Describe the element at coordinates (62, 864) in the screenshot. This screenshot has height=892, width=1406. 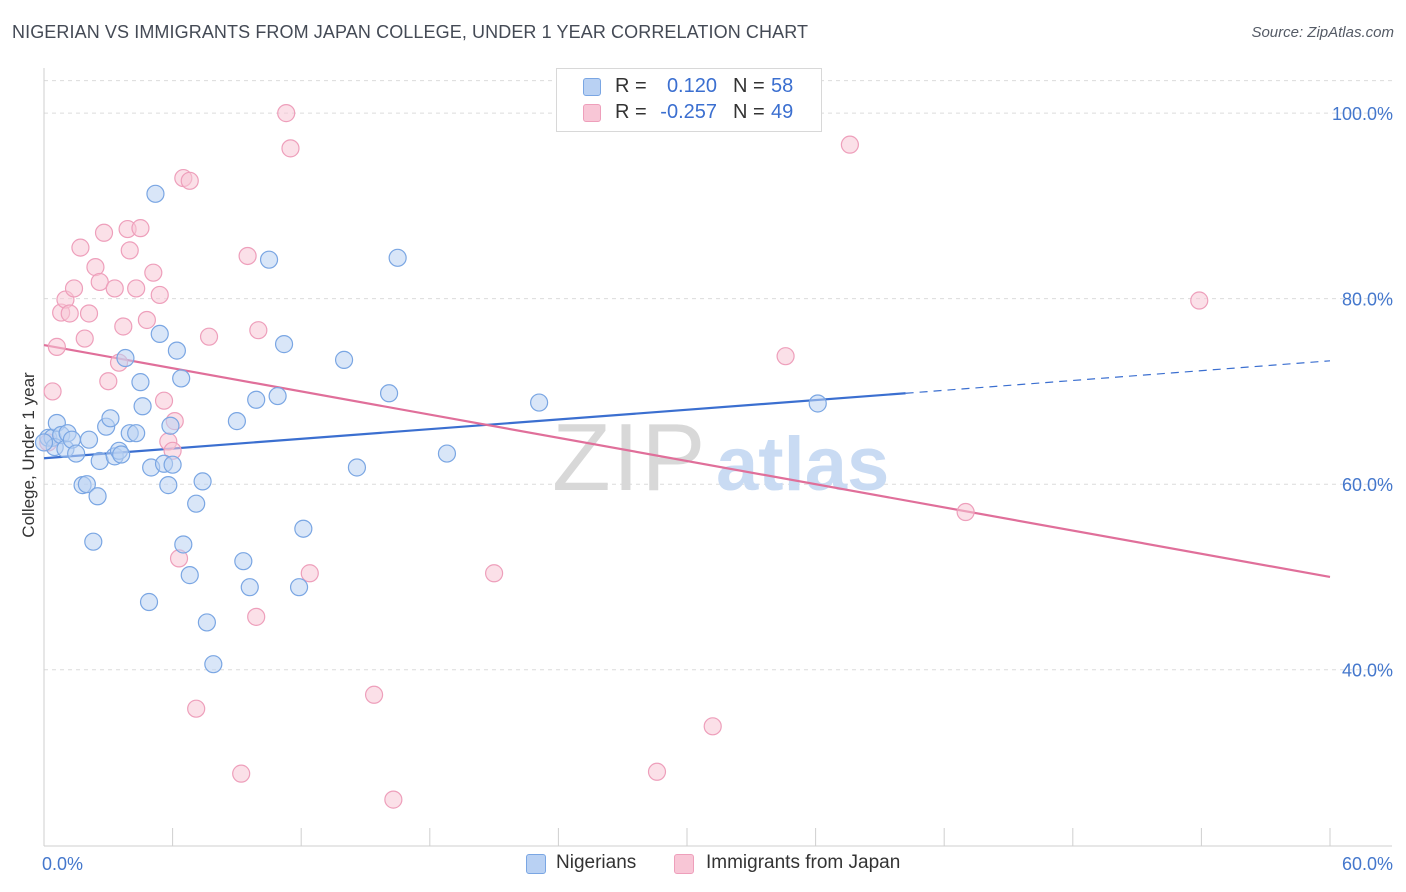
I see `x-tick-label: 0.0%` at that location.